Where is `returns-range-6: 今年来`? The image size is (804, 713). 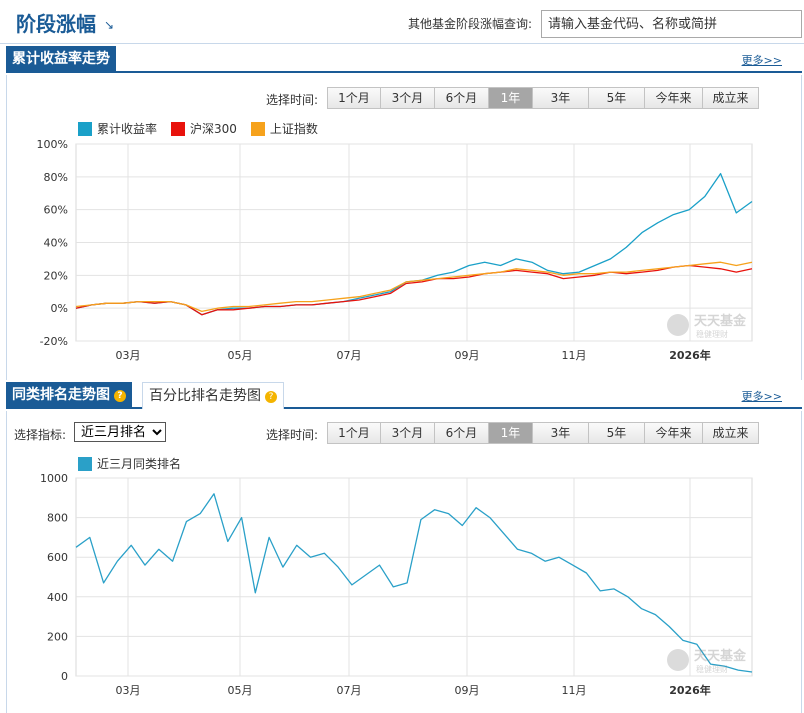 returns-range-6: 今年来 is located at coordinates (674, 98).